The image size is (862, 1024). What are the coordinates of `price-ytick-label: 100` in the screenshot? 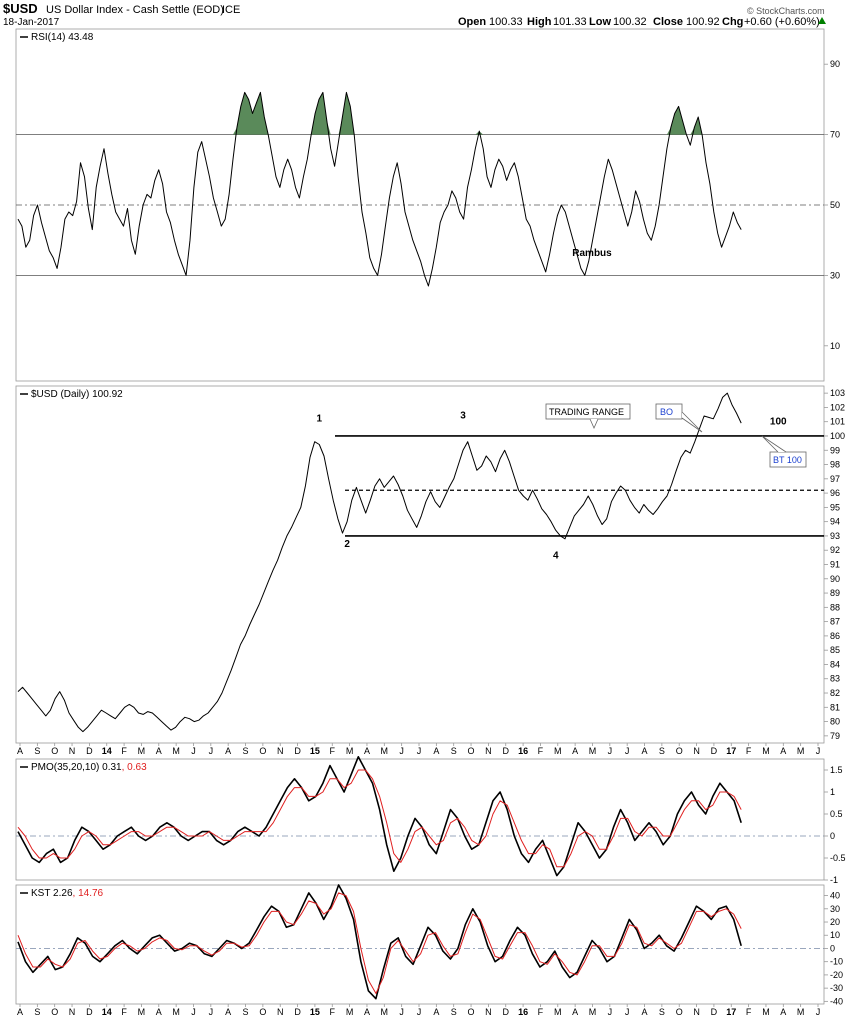 It's located at (837, 436).